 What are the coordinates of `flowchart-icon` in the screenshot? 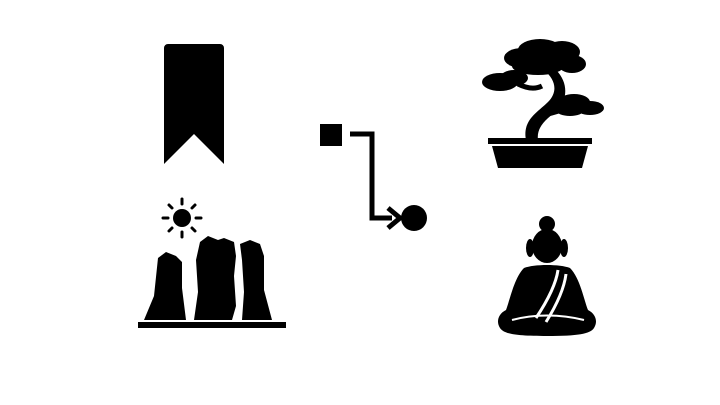 It's located at (374, 178).